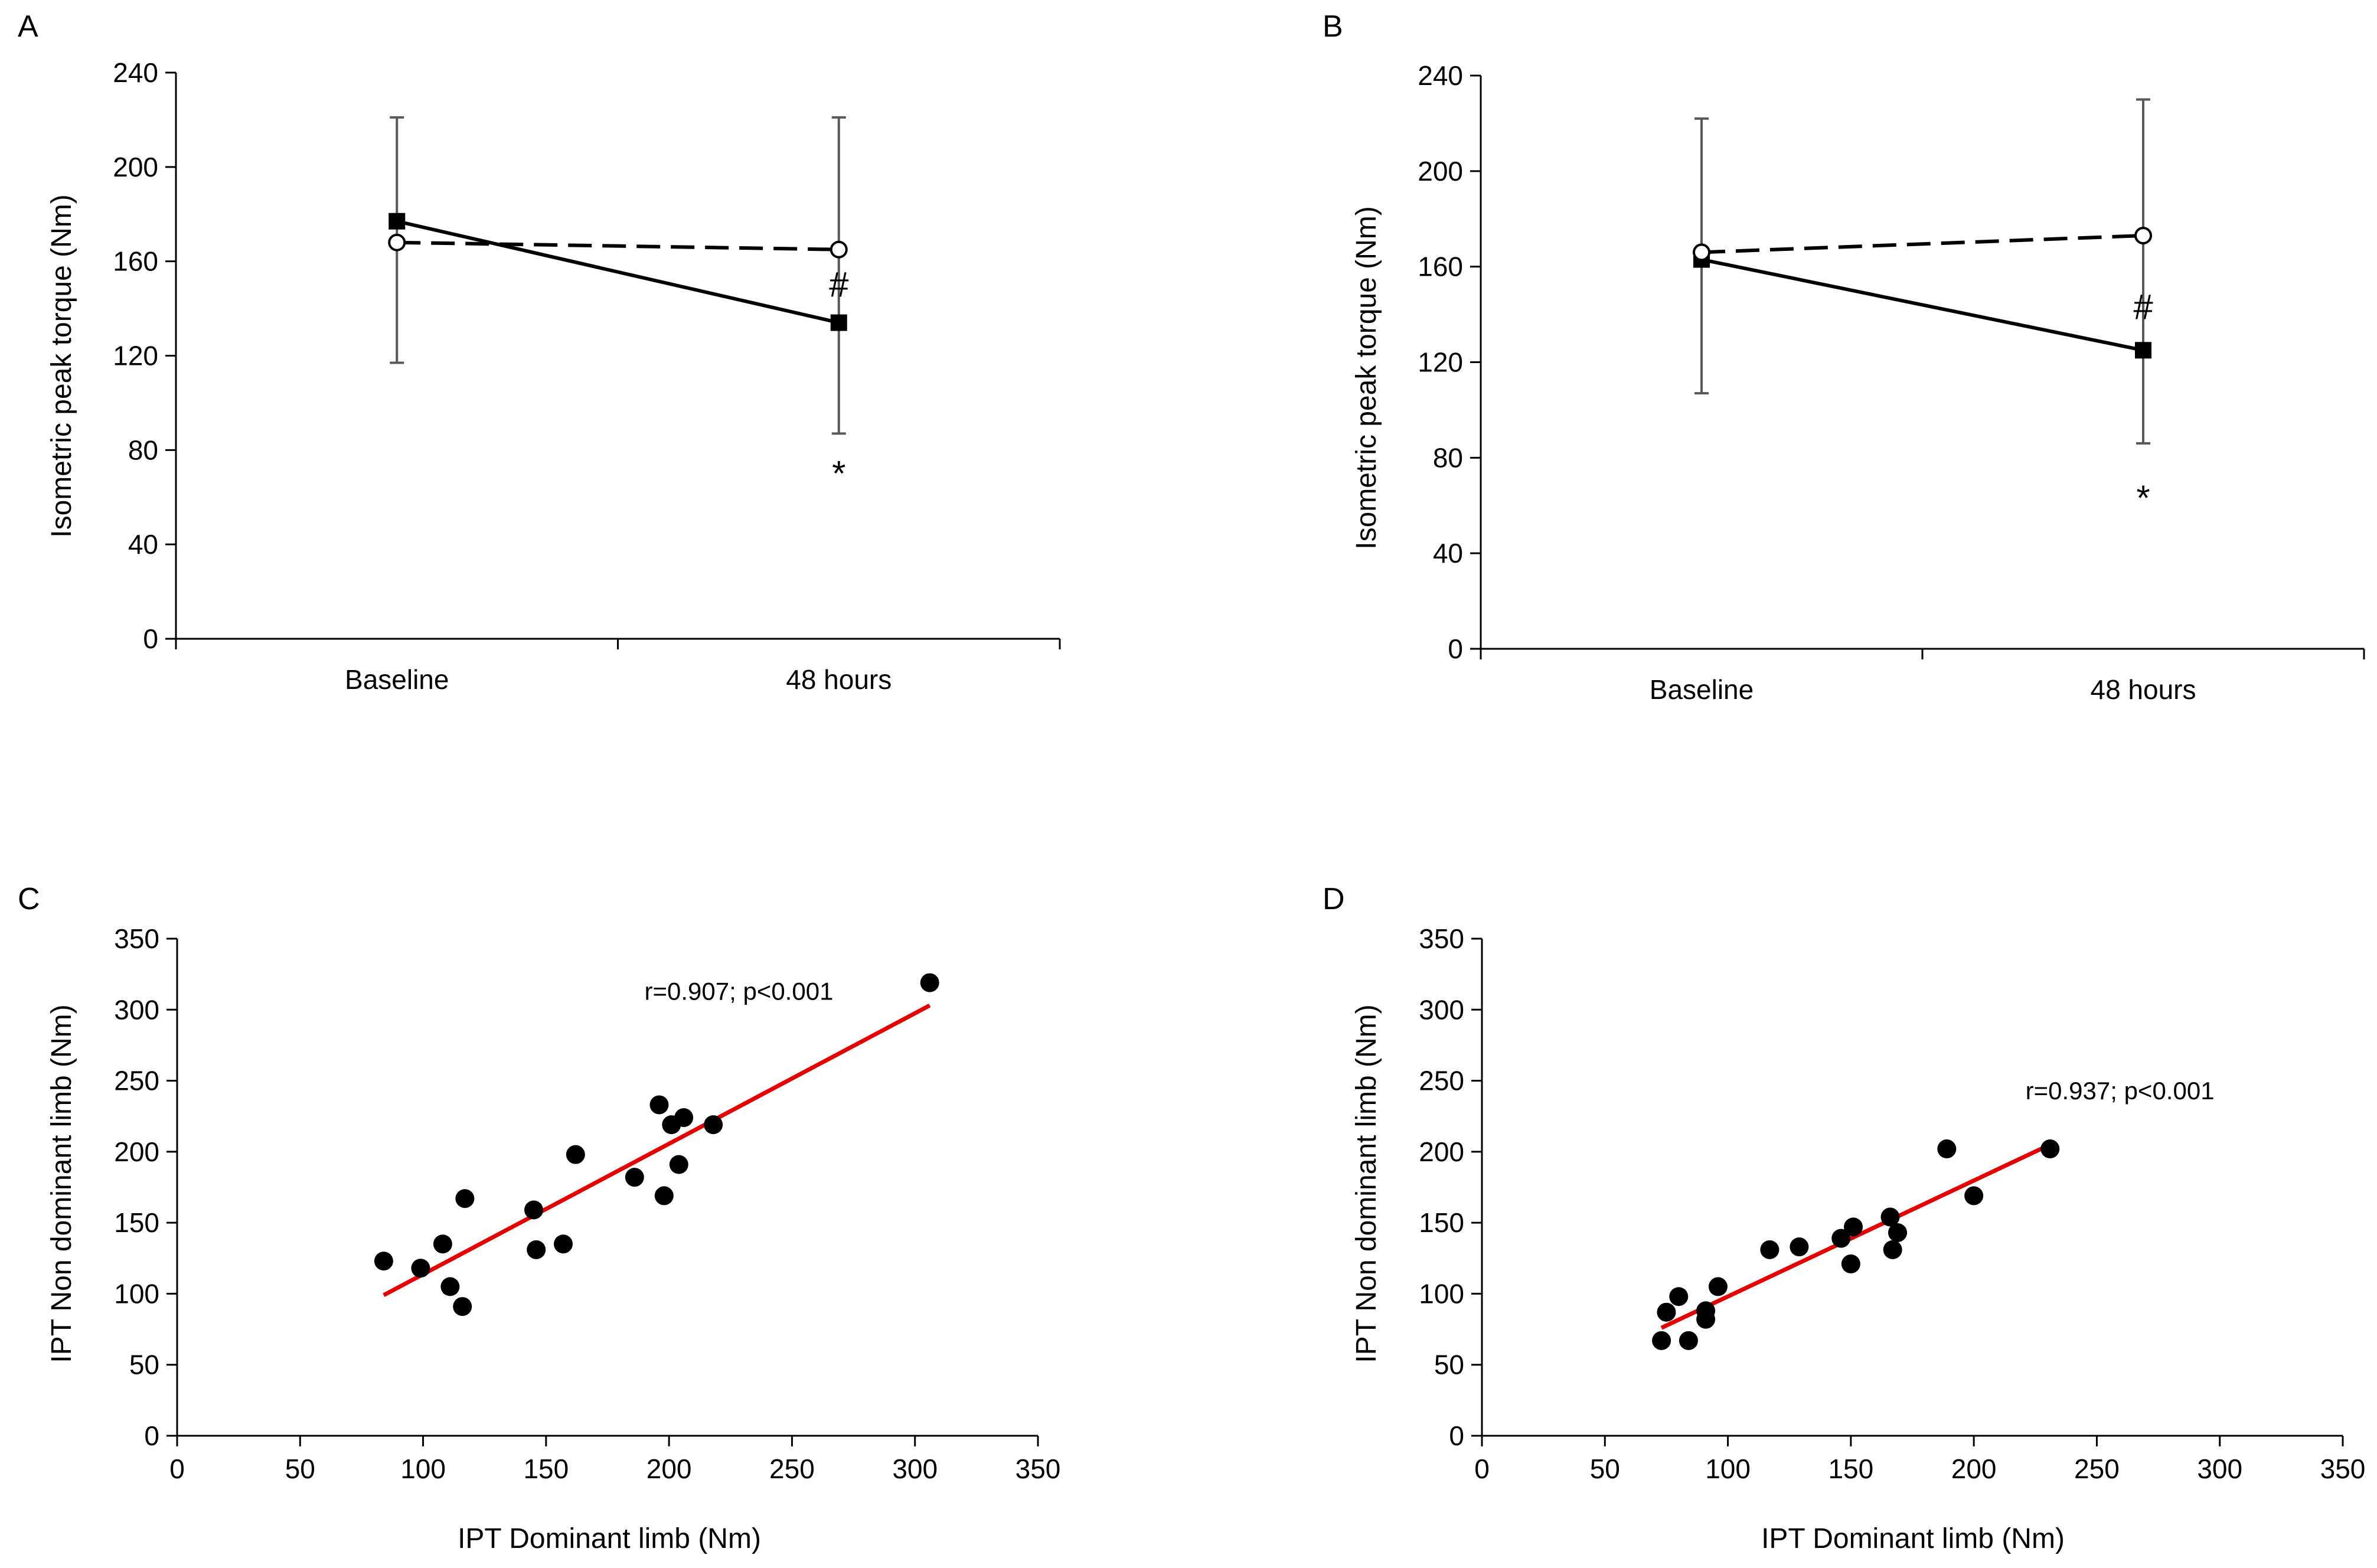  I want to click on y-tick-label-b-40: 40, so click(1448, 554).